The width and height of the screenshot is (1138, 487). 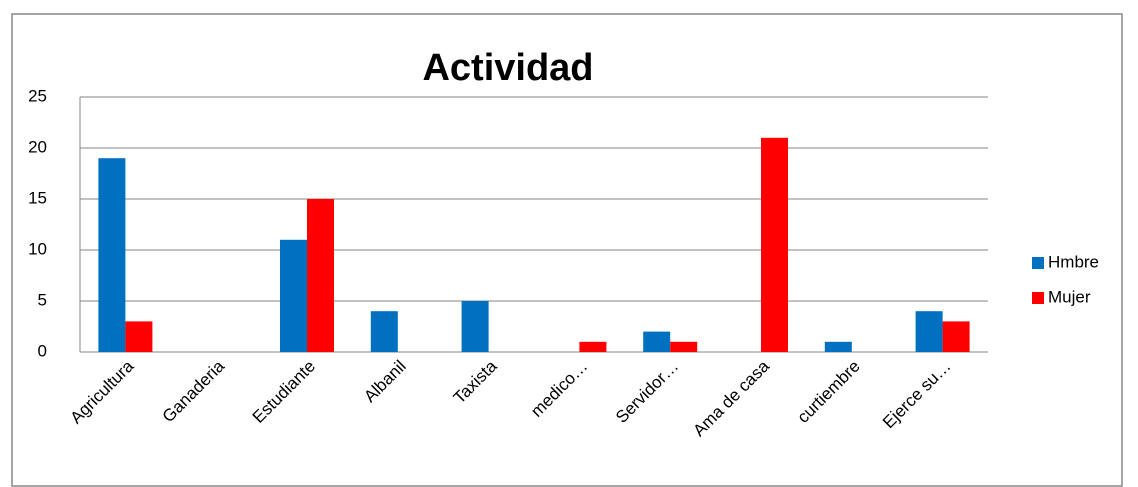 I want to click on y-tick-label: 25, so click(x=37, y=95).